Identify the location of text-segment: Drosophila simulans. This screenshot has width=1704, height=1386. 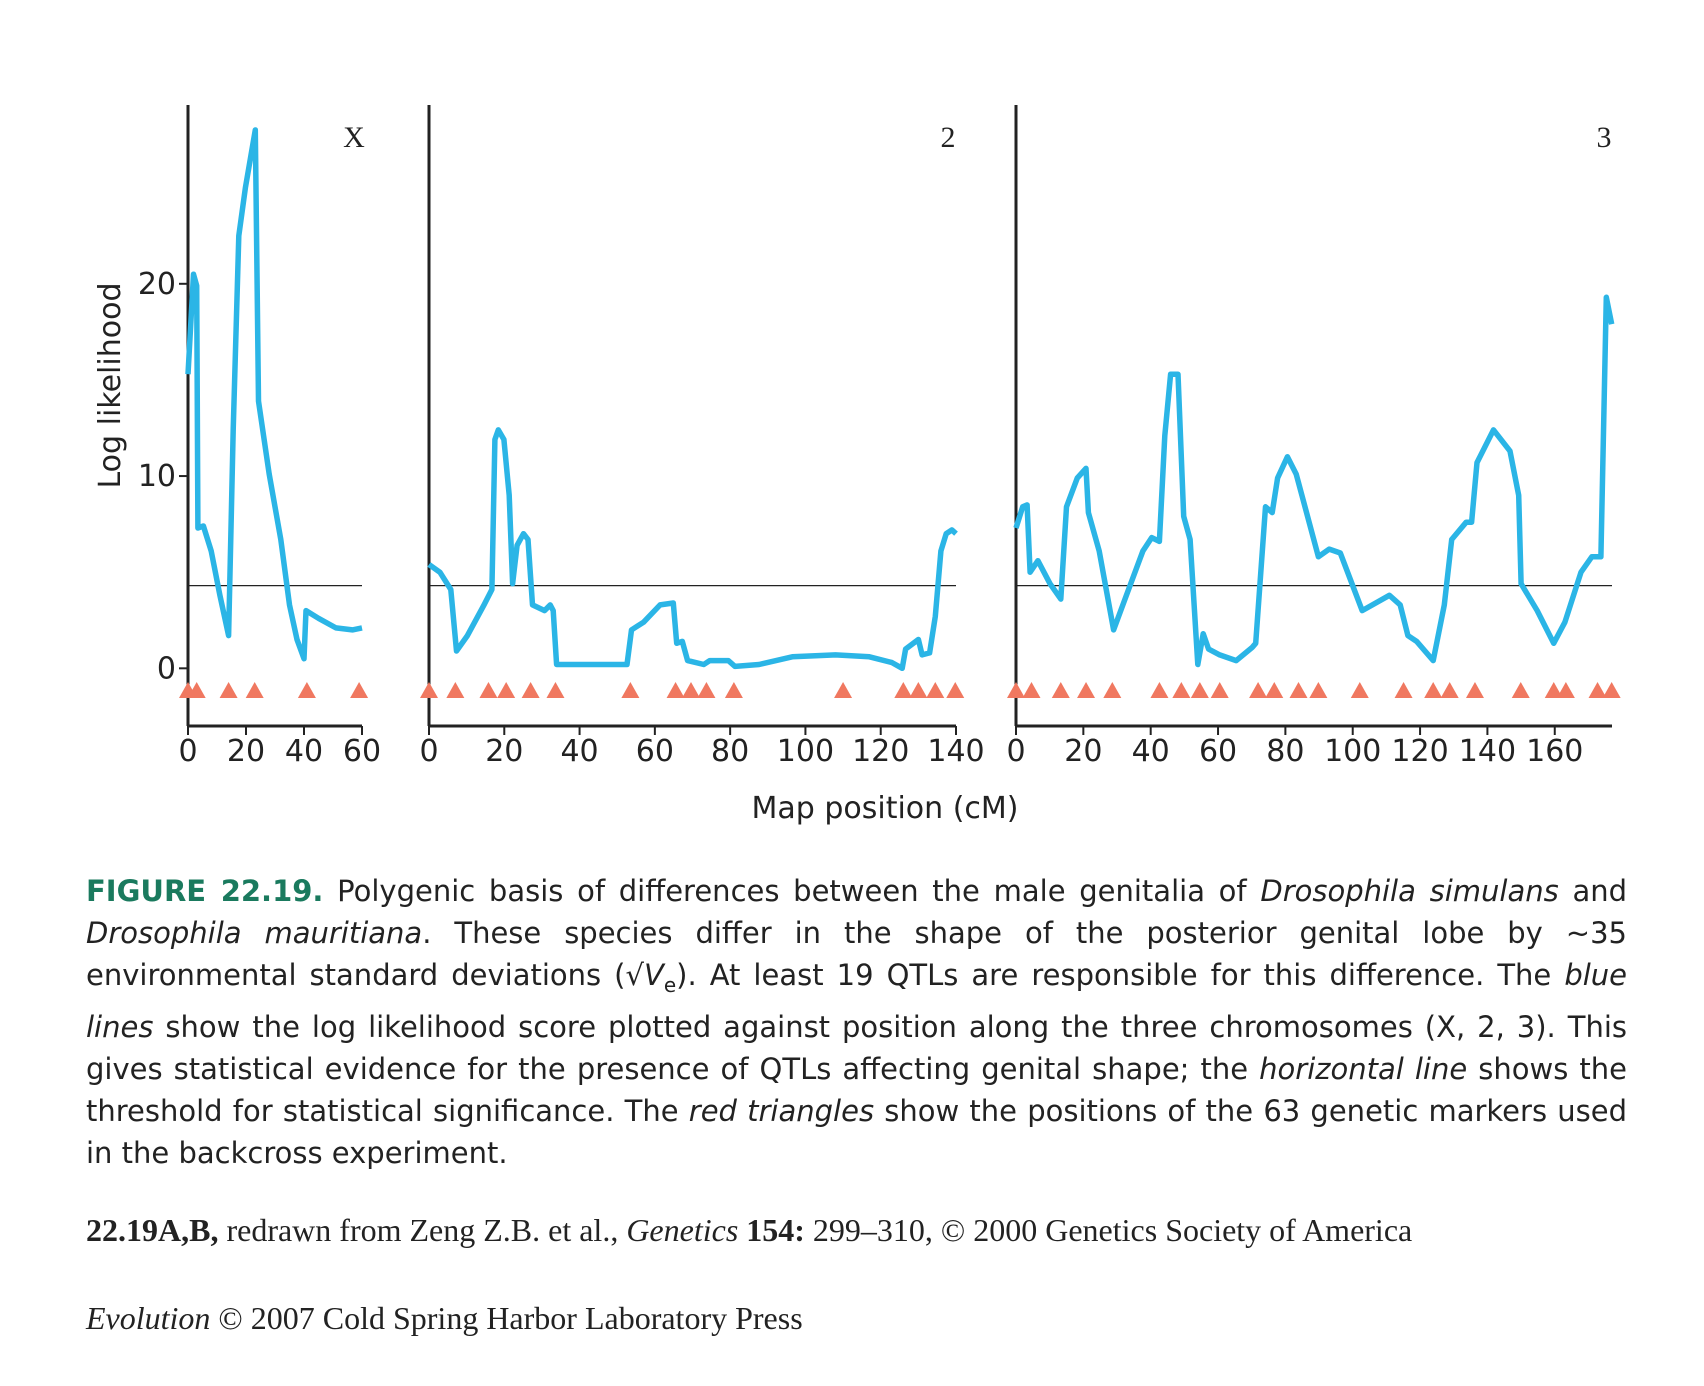
(1409, 891).